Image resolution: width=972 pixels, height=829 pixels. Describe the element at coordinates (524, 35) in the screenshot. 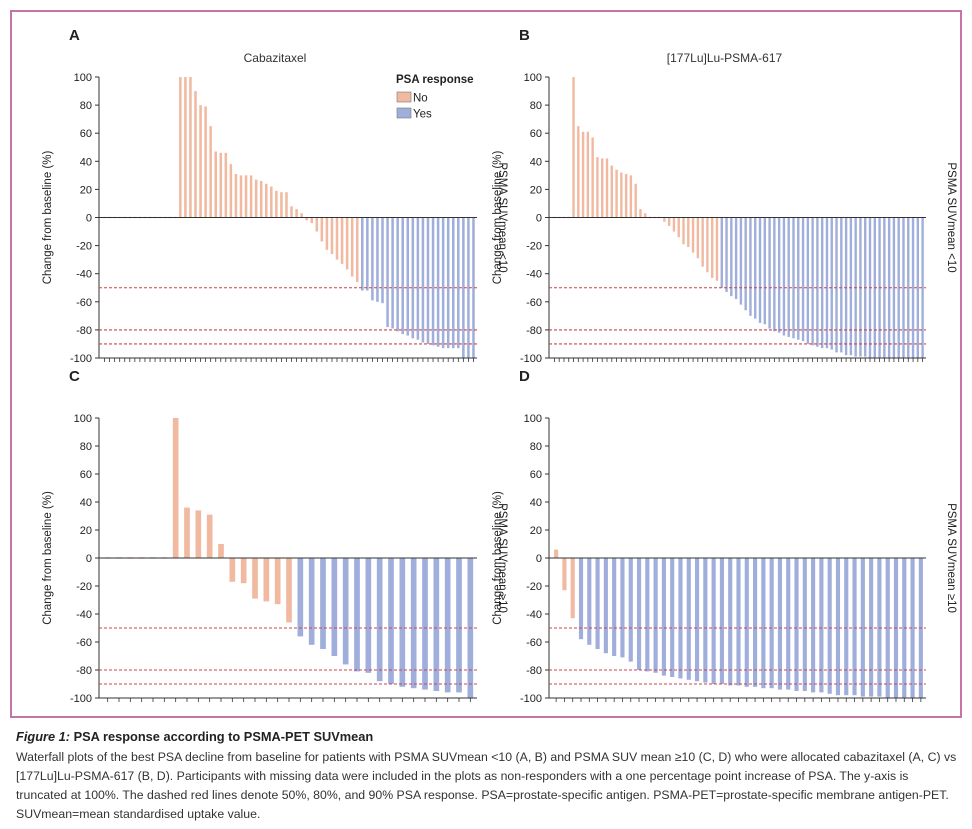

I see `panel-letter-b: B` at that location.